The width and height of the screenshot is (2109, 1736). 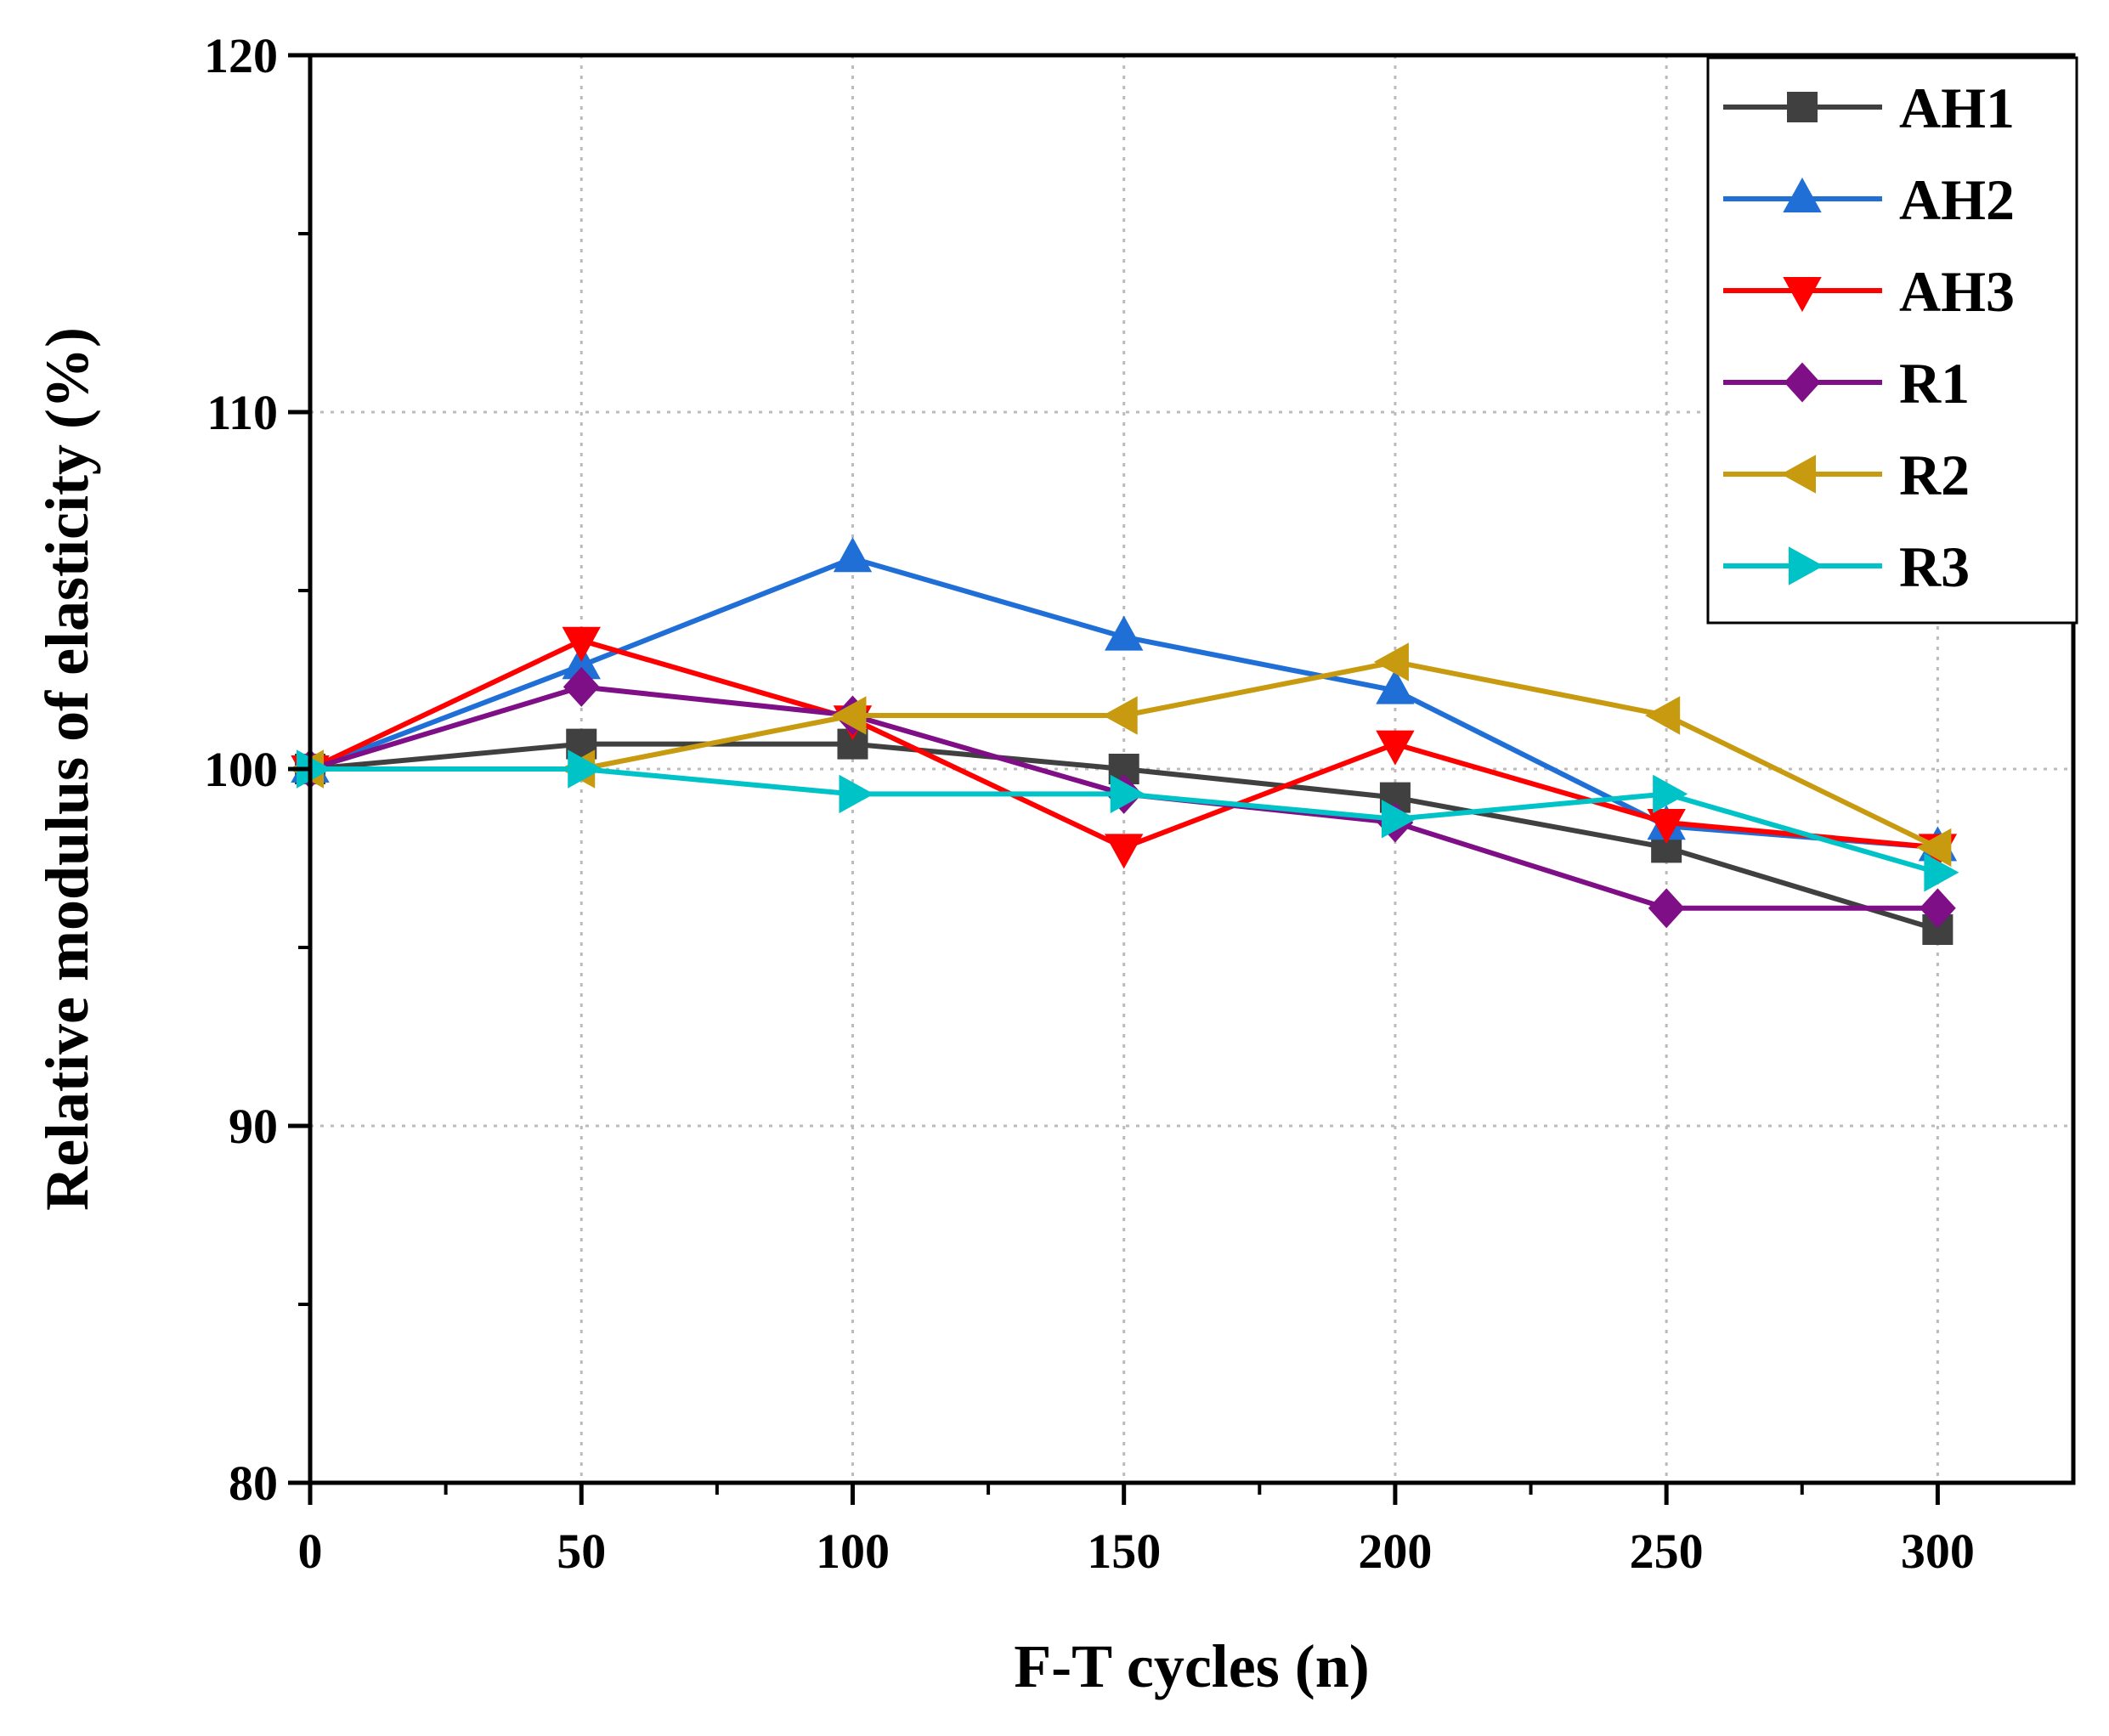 I want to click on y-tick-label: 120, so click(x=241, y=55).